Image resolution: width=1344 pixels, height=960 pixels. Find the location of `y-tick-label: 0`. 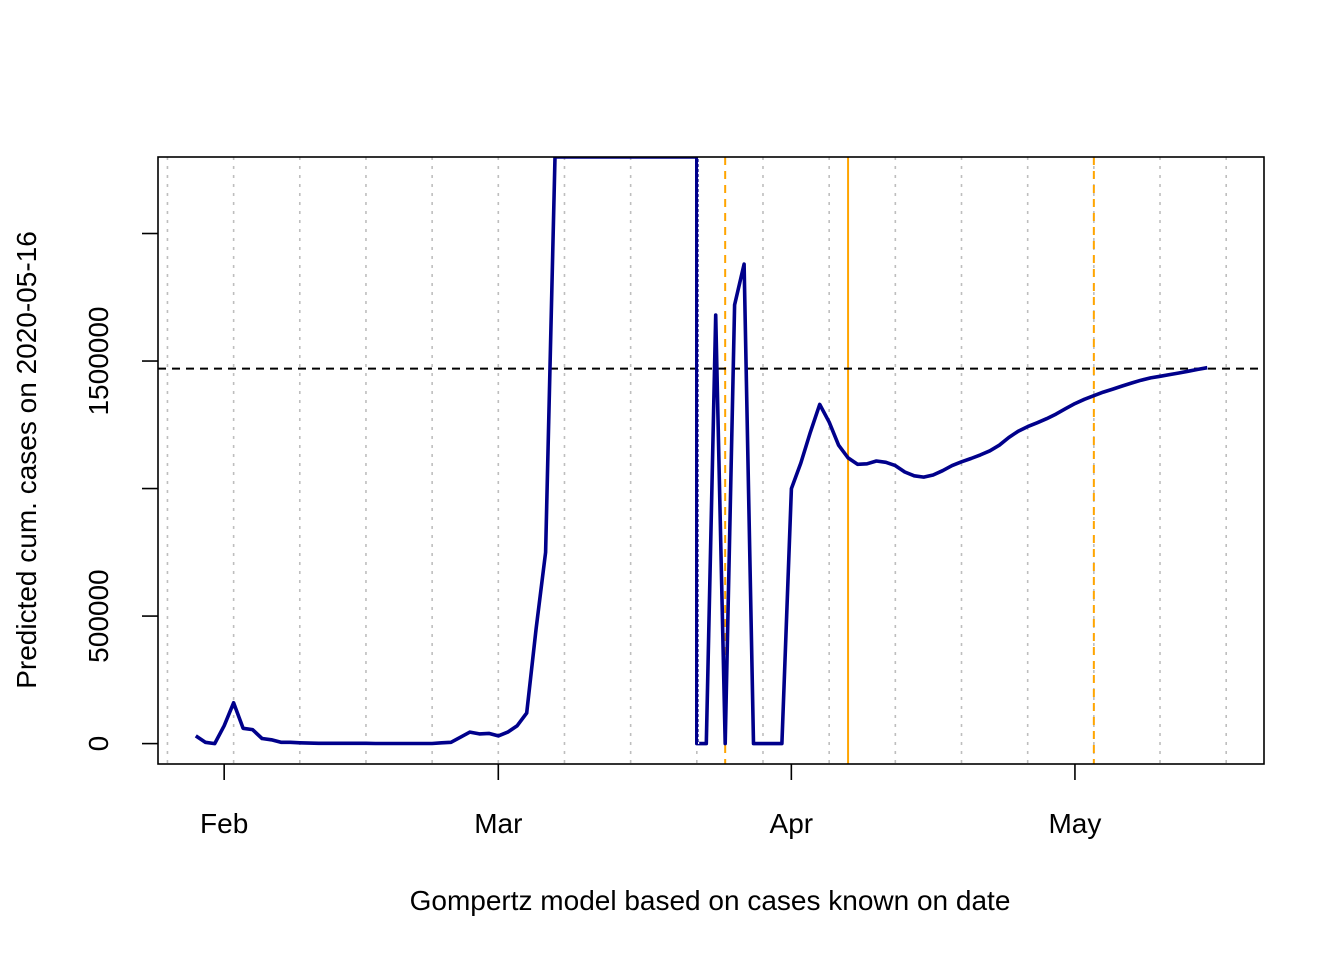

y-tick-label: 0 is located at coordinates (98, 744).